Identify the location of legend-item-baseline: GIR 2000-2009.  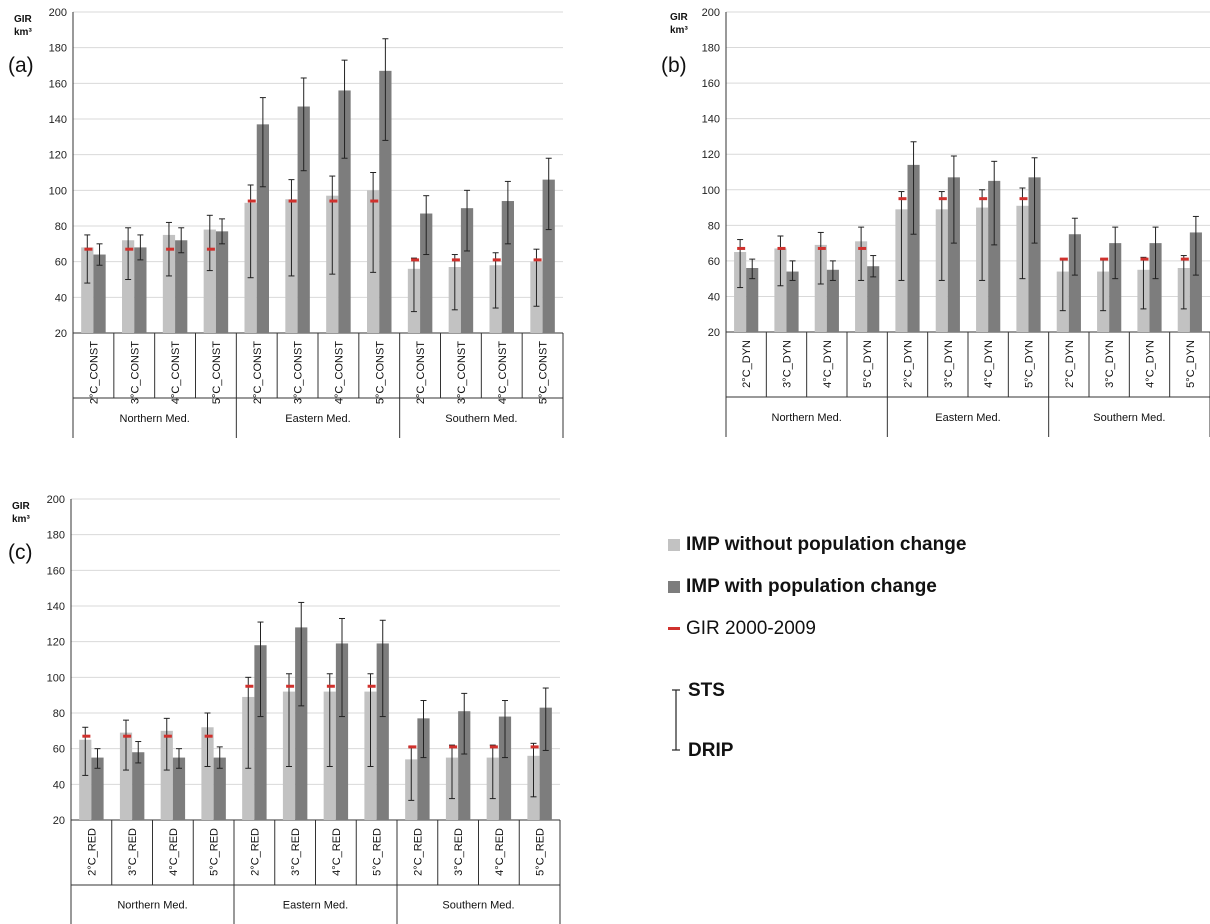
(742, 629).